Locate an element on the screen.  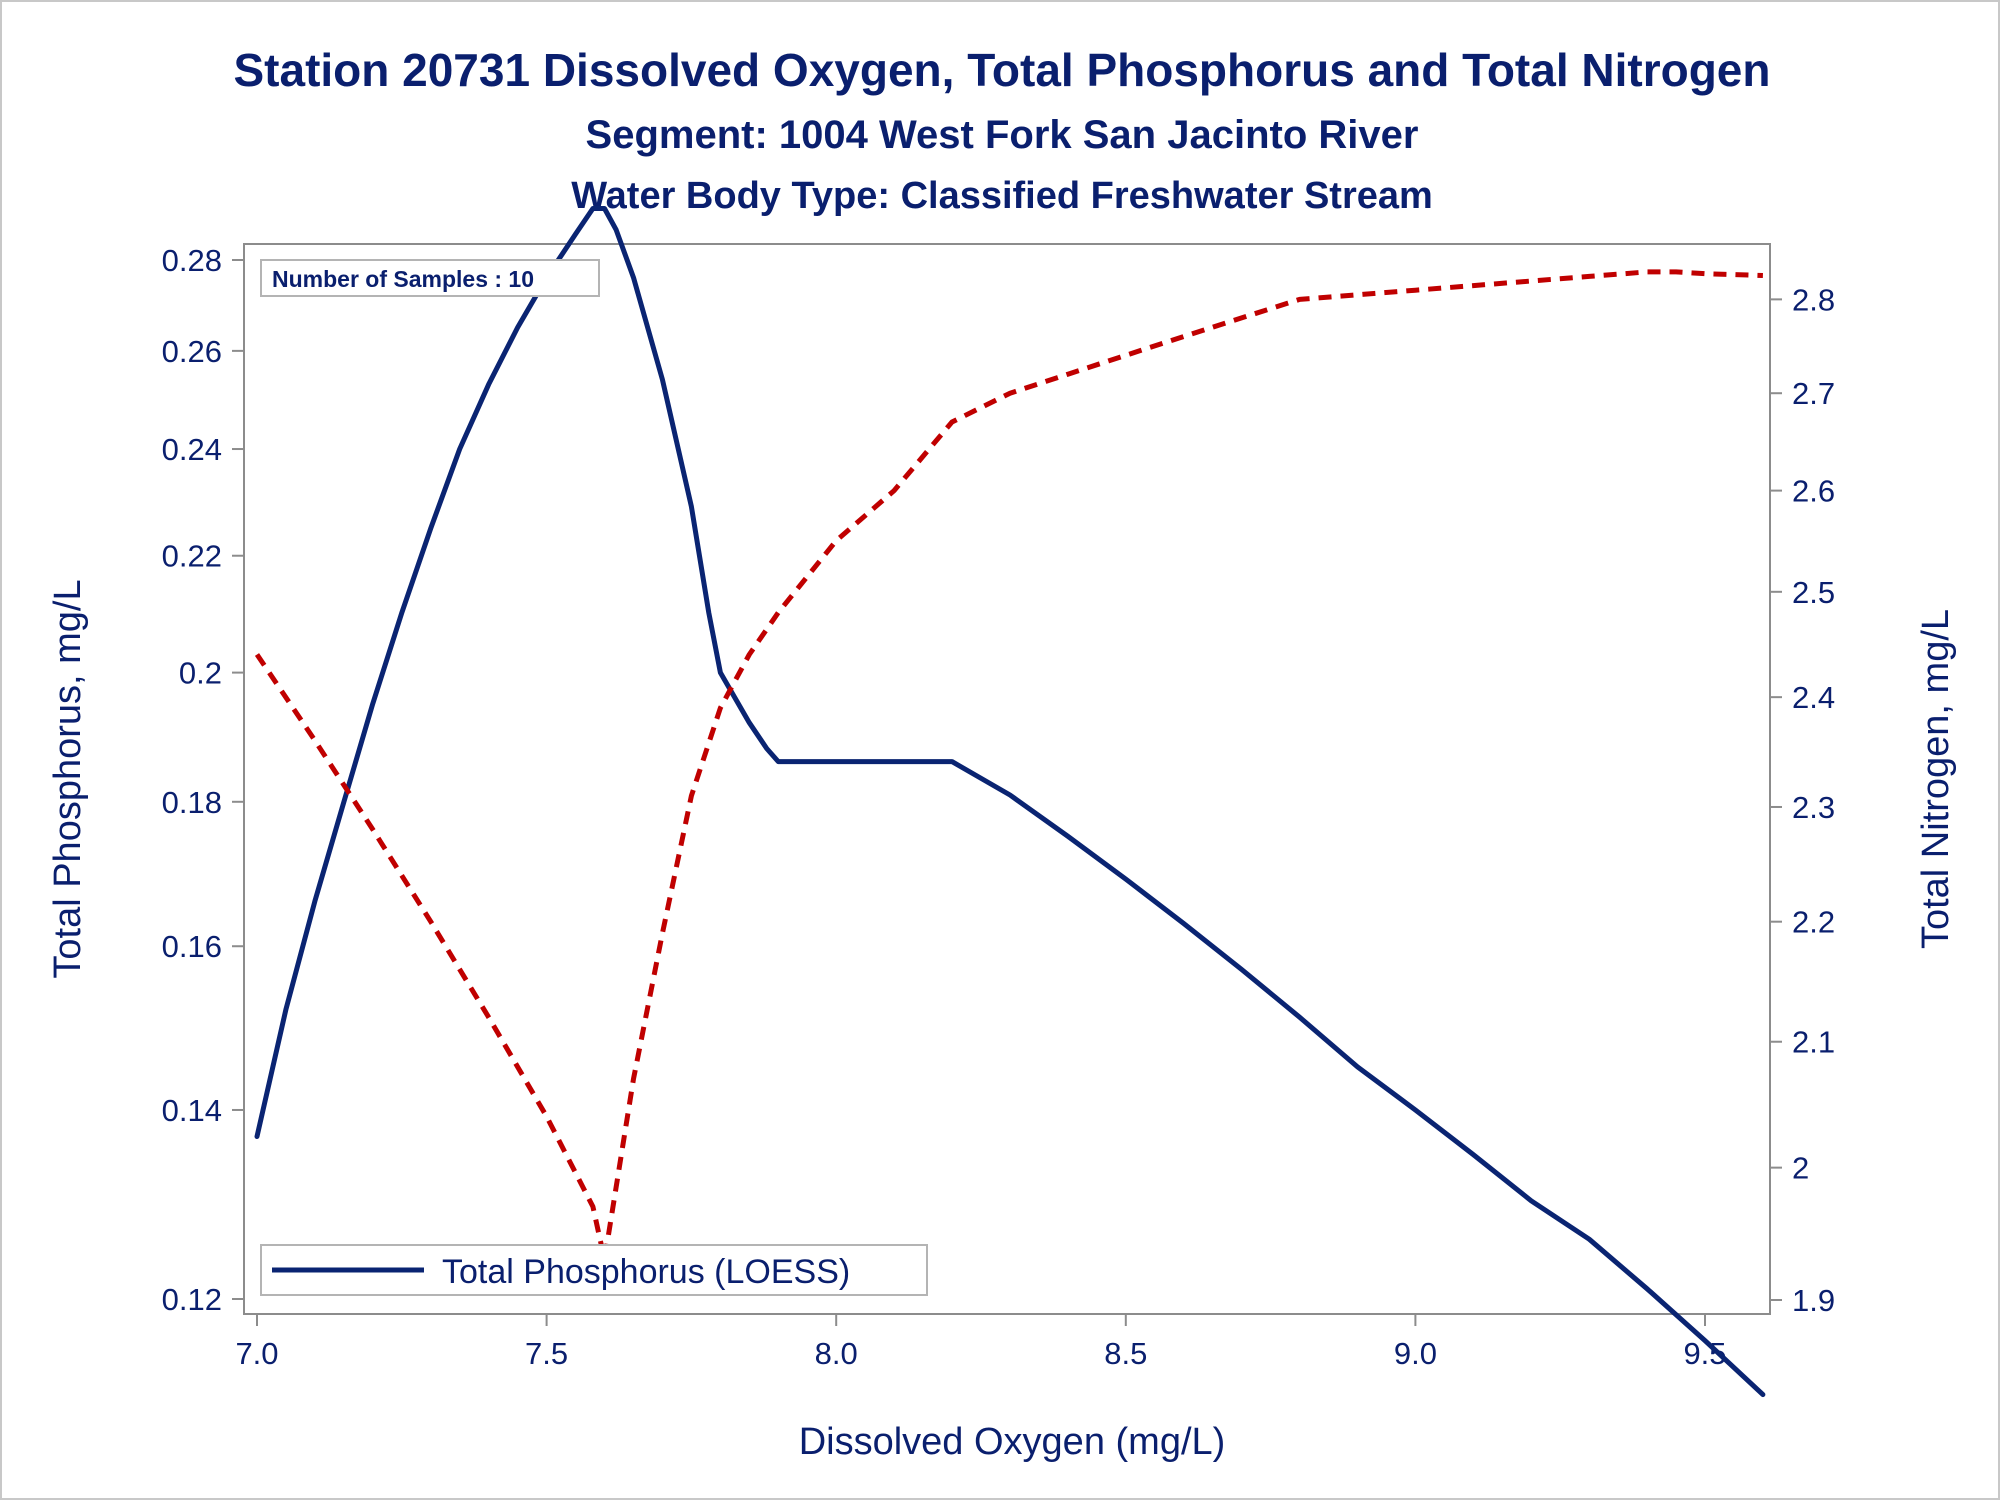
y-left-tick-label: 0.22 is located at coordinates (192, 556).